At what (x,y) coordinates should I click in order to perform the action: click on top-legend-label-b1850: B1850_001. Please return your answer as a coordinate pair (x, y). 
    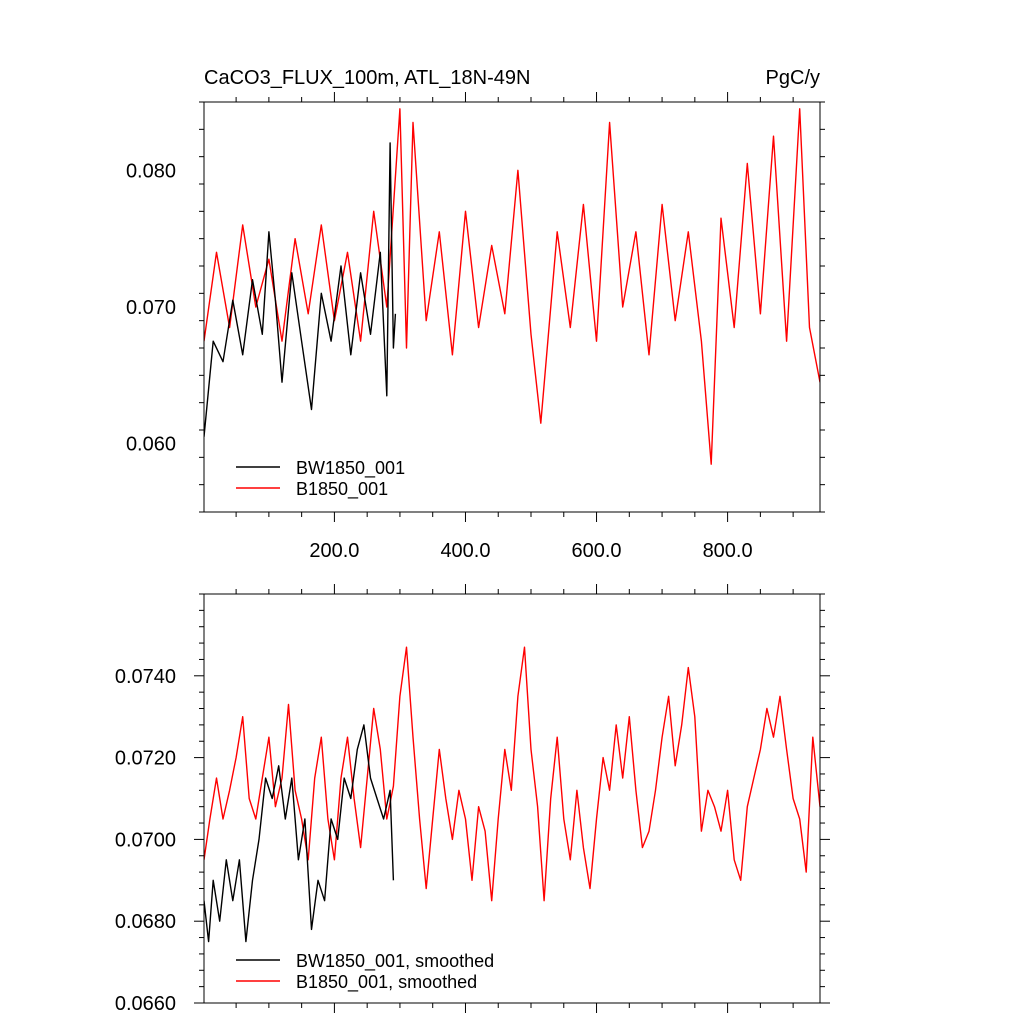
    Looking at the image, I should click on (342, 489).